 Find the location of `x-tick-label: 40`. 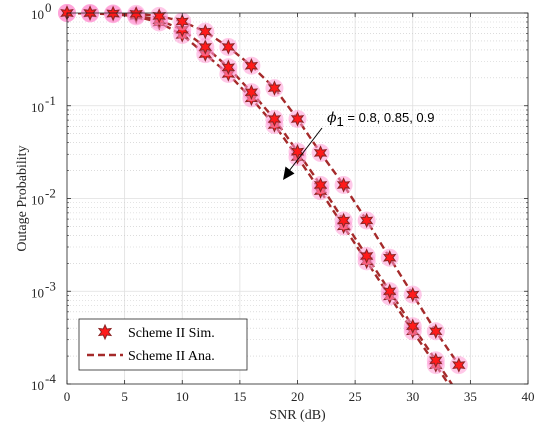

x-tick-label: 40 is located at coordinates (528, 396).